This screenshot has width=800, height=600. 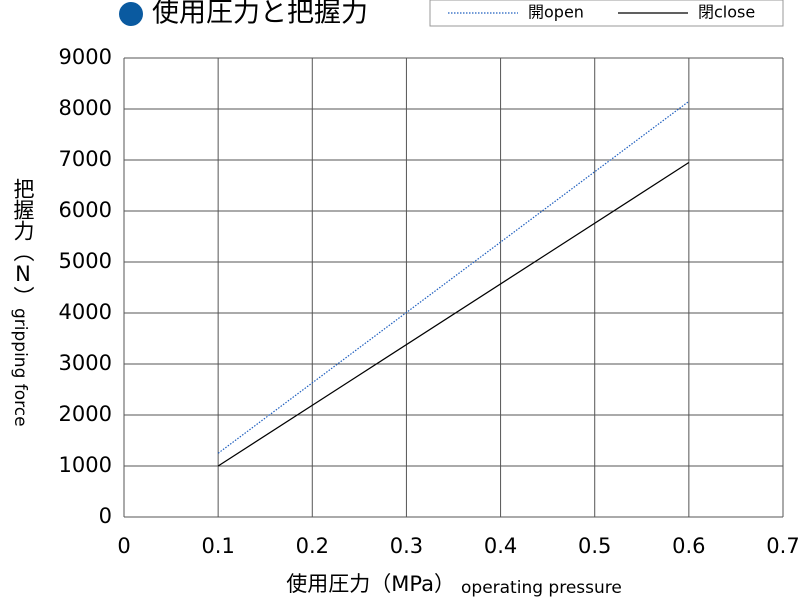 What do you see at coordinates (500, 546) in the screenshot?
I see `x-tick-label: 0.4` at bounding box center [500, 546].